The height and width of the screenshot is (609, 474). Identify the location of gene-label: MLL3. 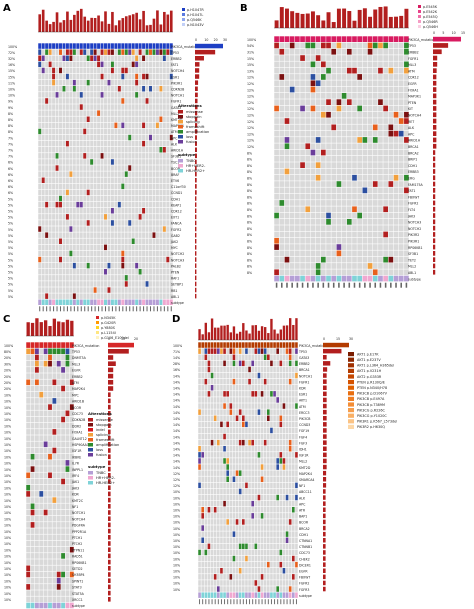
(412, 65).